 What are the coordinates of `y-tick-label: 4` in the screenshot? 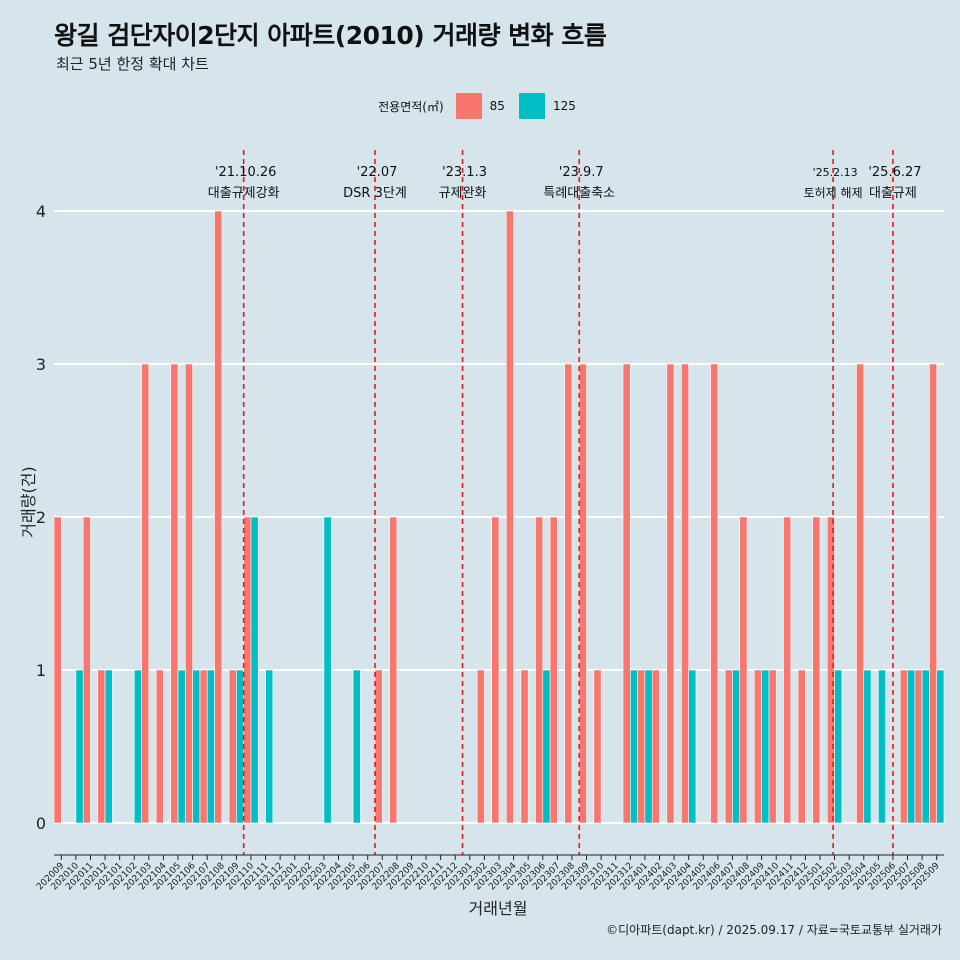 It's located at (41, 211).